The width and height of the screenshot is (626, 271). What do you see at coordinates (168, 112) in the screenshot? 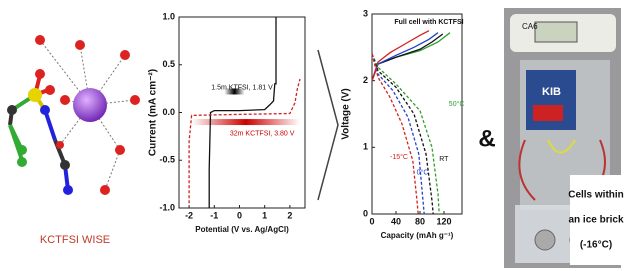
I see `y-tick-label: 0.0` at bounding box center [168, 112].